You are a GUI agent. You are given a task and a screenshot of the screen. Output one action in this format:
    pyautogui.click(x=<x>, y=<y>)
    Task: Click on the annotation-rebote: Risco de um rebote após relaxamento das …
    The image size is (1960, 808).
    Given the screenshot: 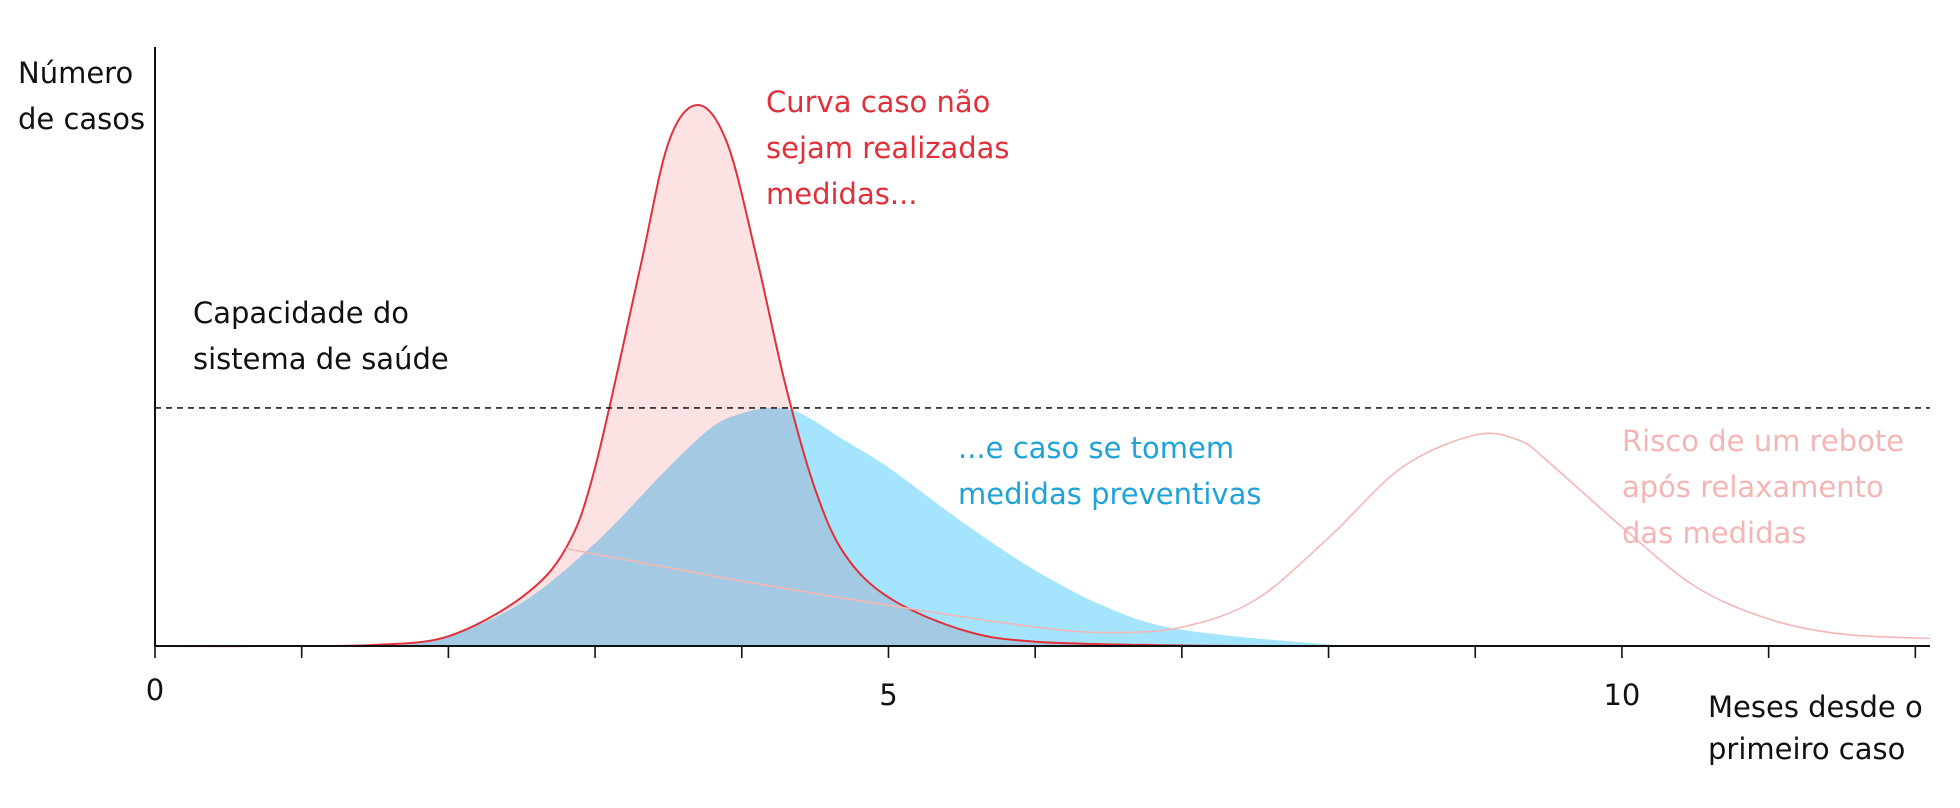 What is the action you would take?
    pyautogui.click(x=1763, y=487)
    